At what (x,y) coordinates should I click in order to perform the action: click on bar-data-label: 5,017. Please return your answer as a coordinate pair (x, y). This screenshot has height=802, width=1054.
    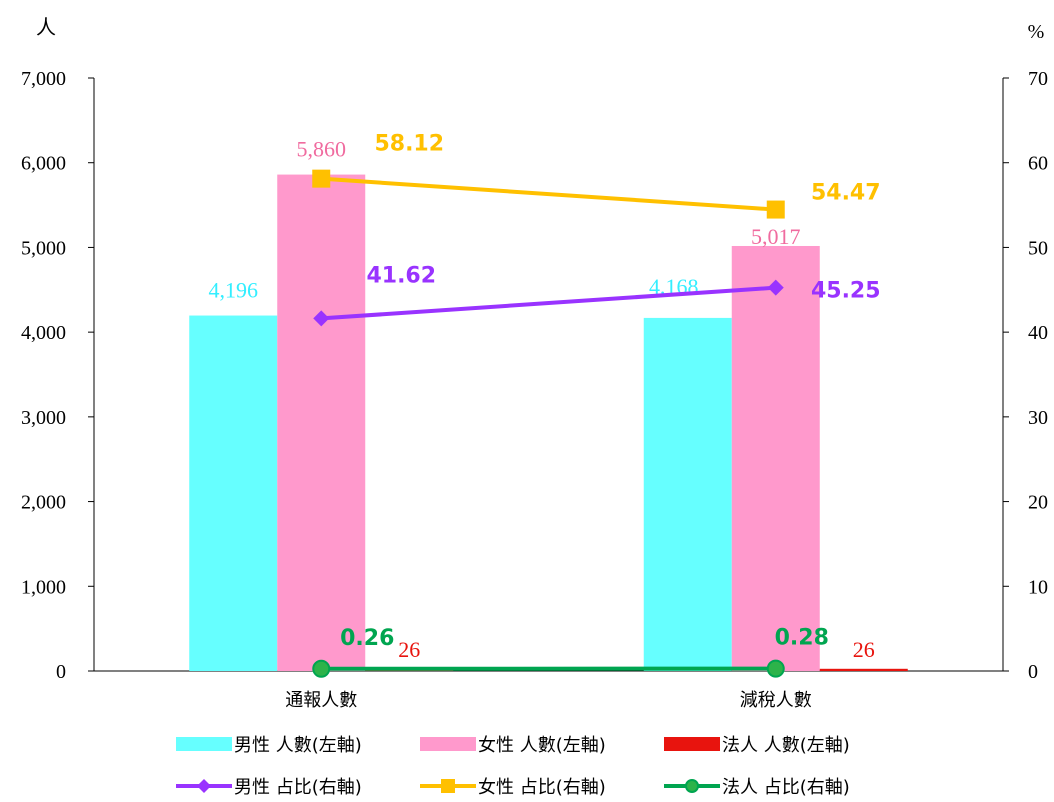
    Looking at the image, I should click on (776, 236).